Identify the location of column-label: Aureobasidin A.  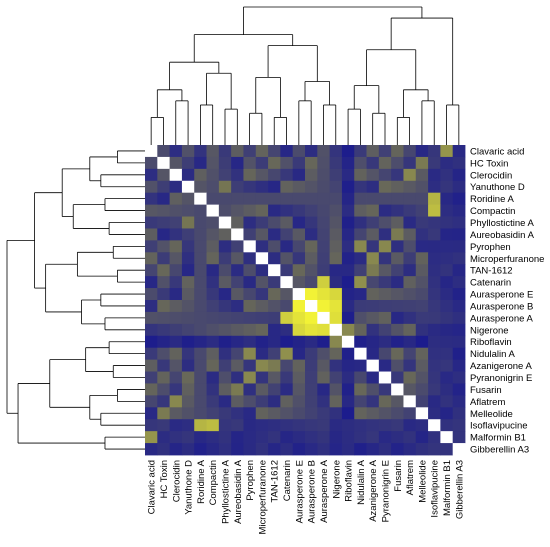
(238, 491).